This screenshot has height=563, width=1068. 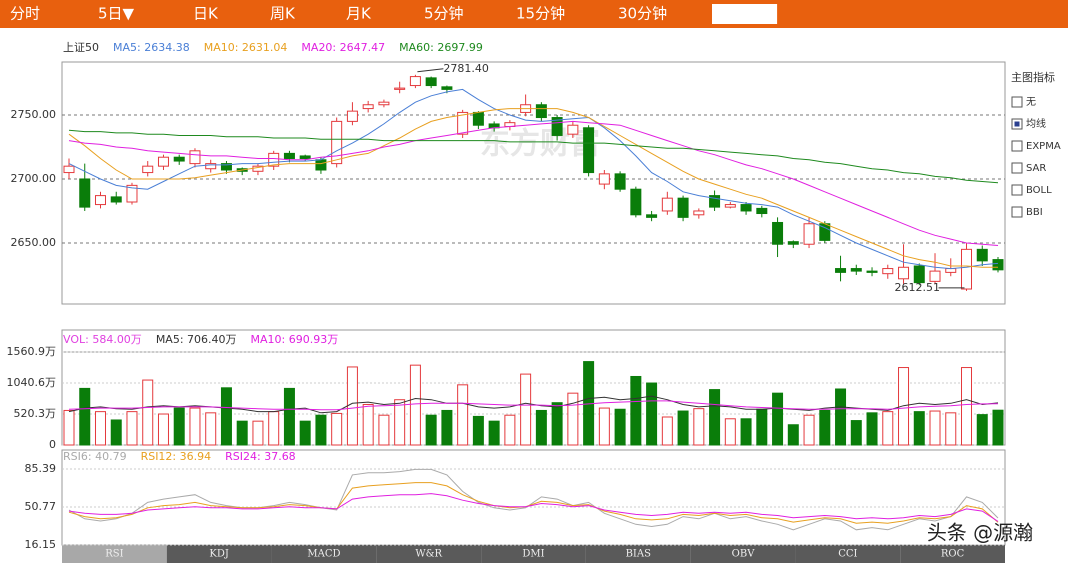 I want to click on bottom-tab: ROC, so click(x=953, y=554).